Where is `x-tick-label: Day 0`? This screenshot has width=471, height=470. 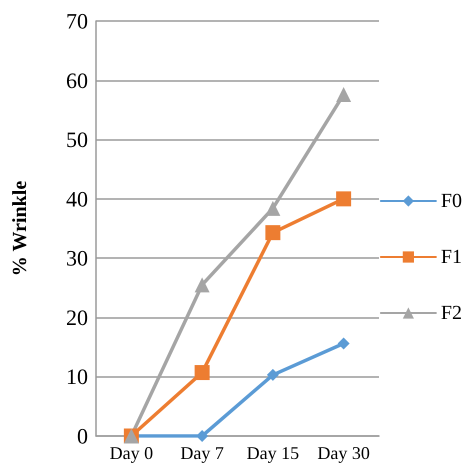
x-tick-label: Day 0 is located at coordinates (132, 453).